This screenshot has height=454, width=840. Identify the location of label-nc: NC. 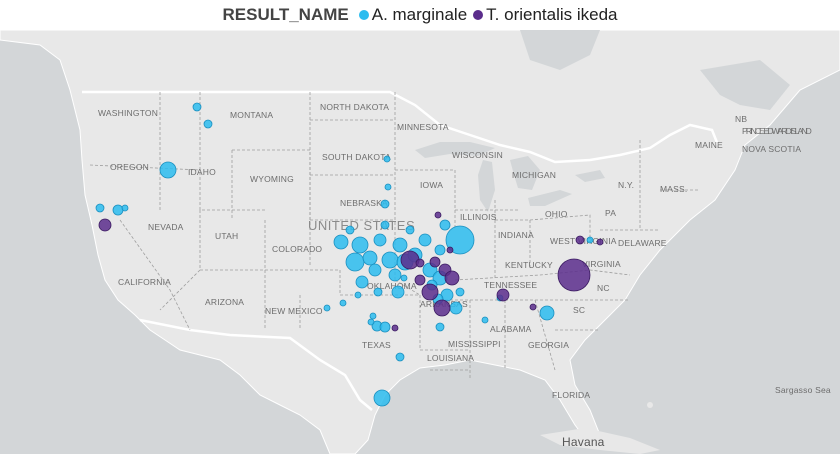
(603, 288).